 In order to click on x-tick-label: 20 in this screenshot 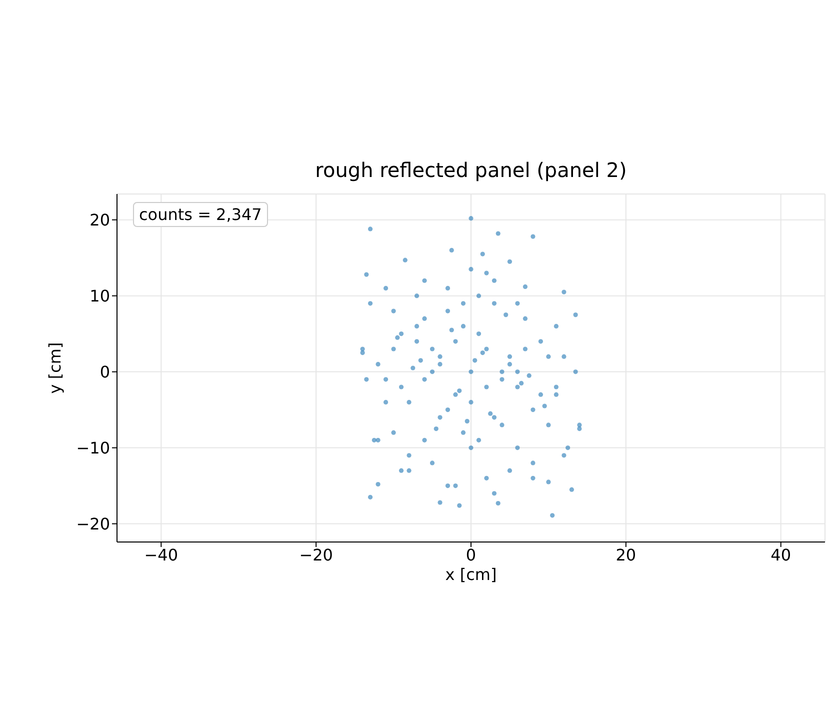, I will do `click(626, 554)`.